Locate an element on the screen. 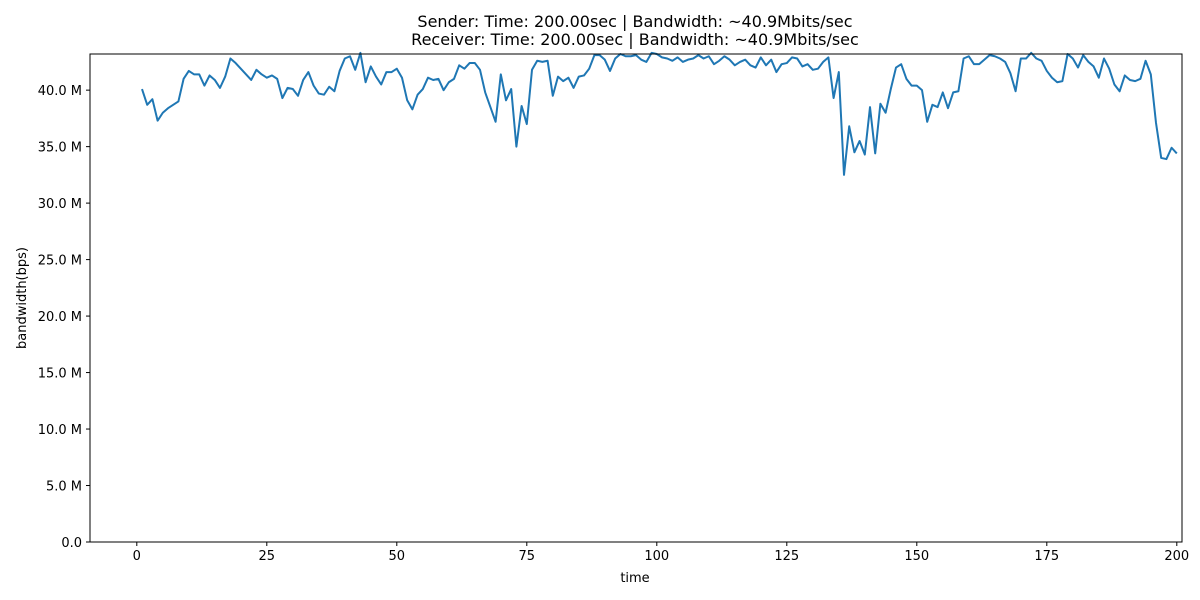 This screenshot has height=600, width=1200. x-tick-label: 125 is located at coordinates (786, 556).